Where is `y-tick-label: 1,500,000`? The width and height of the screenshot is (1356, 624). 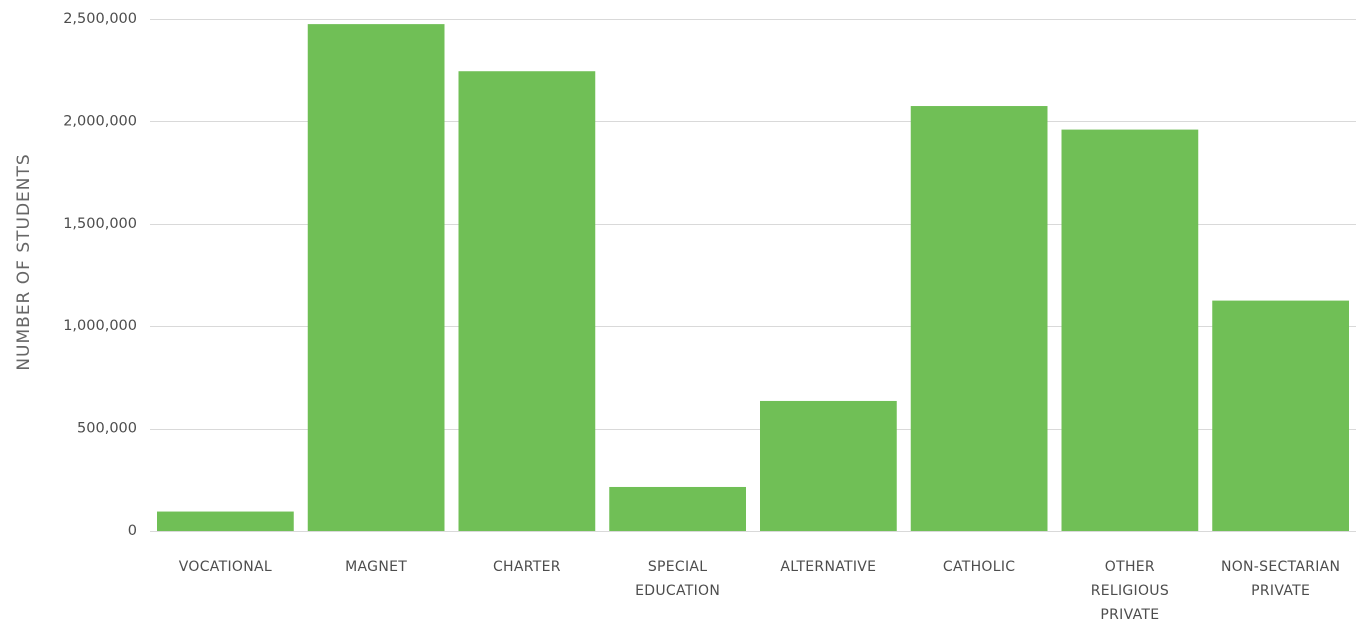
y-tick-label: 1,500,000 is located at coordinates (100, 224).